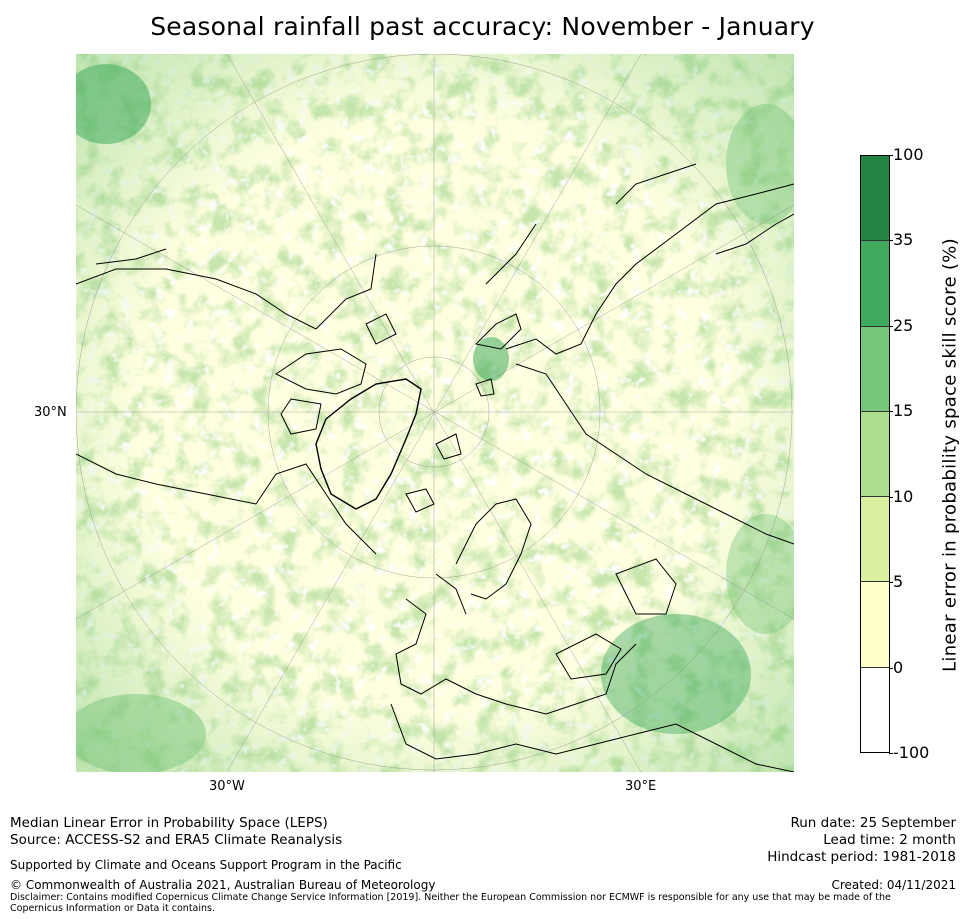  What do you see at coordinates (641, 786) in the screenshot?
I see `lon-label-30e: 30°E` at bounding box center [641, 786].